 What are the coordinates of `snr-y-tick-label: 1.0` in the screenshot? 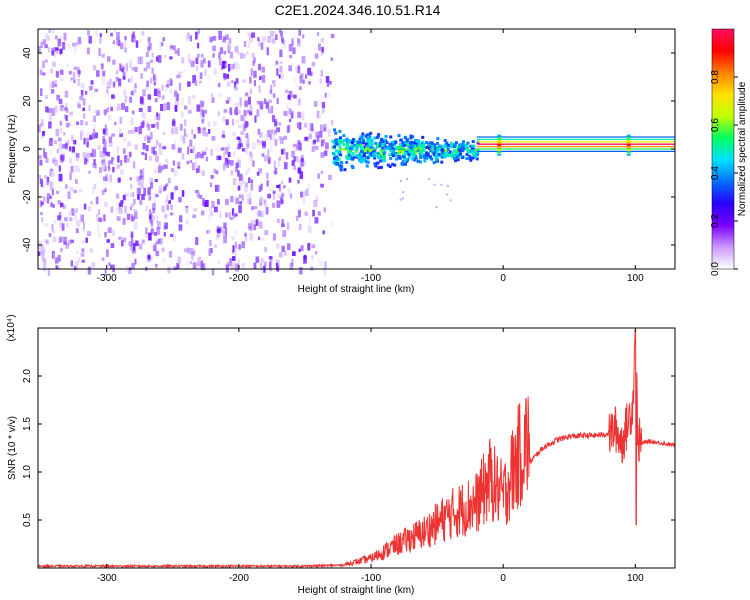 It's located at (27, 472).